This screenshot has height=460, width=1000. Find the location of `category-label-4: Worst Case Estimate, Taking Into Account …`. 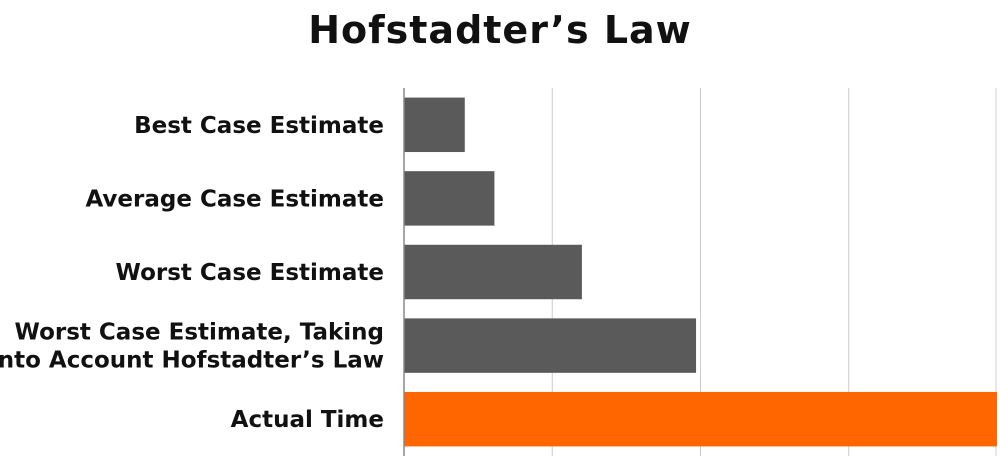

category-label-4: Worst Case Estimate, Taking Into Account … is located at coordinates (192, 347).